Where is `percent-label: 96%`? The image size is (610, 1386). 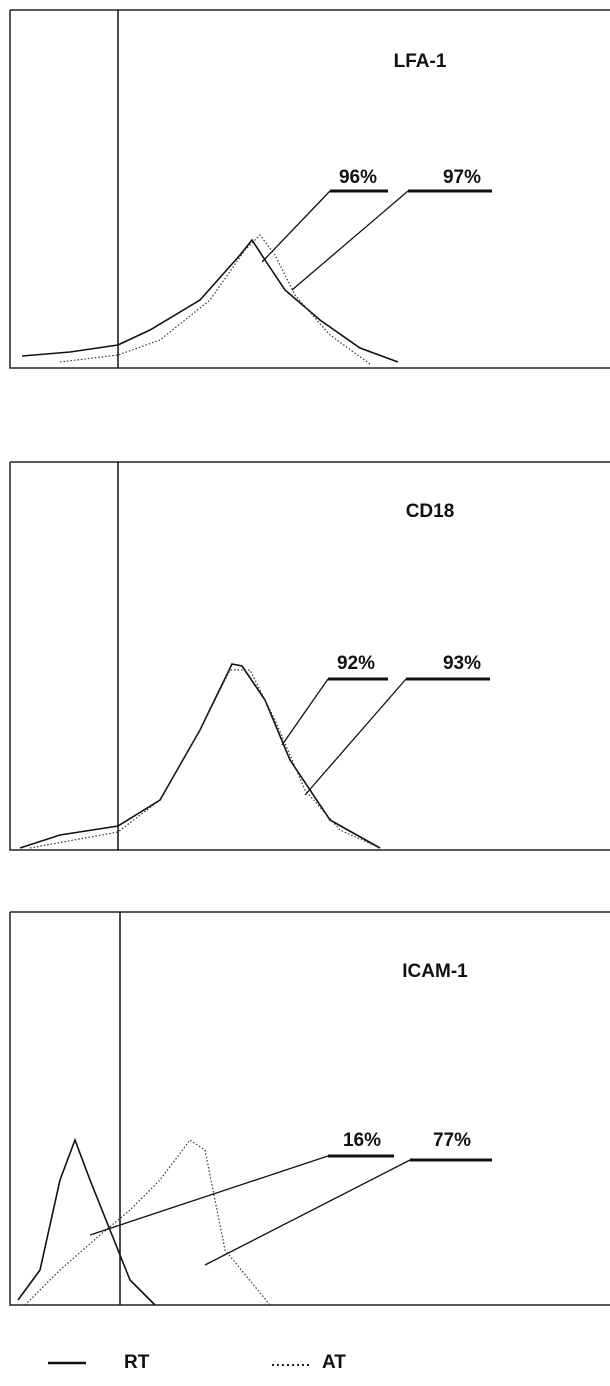 percent-label: 96% is located at coordinates (358, 177).